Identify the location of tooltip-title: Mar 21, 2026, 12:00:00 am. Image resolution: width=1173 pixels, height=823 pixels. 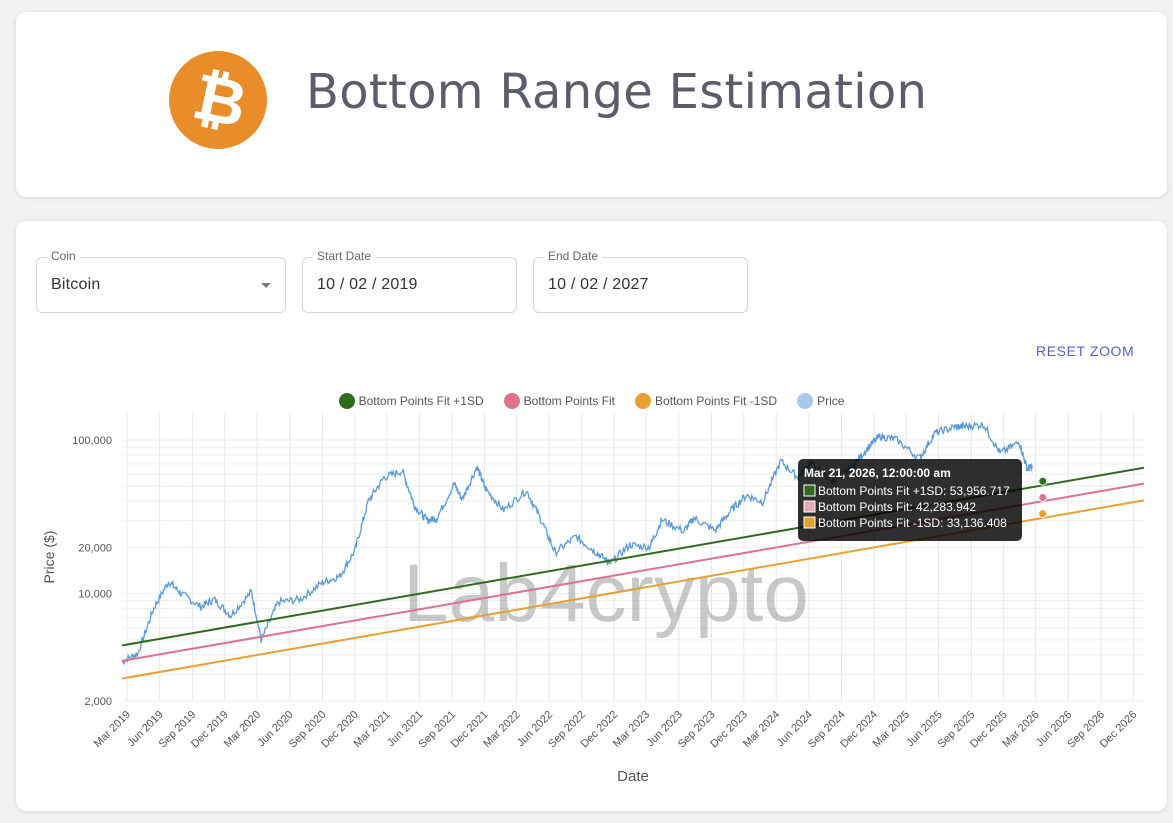
(877, 473).